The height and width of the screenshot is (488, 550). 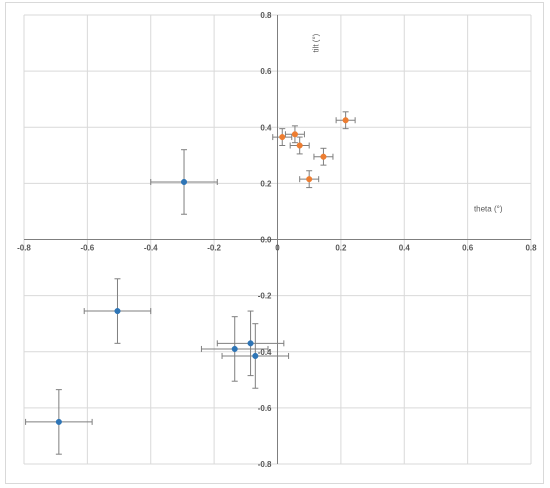 I want to click on y-tick-label: 0.2, so click(x=266, y=183).